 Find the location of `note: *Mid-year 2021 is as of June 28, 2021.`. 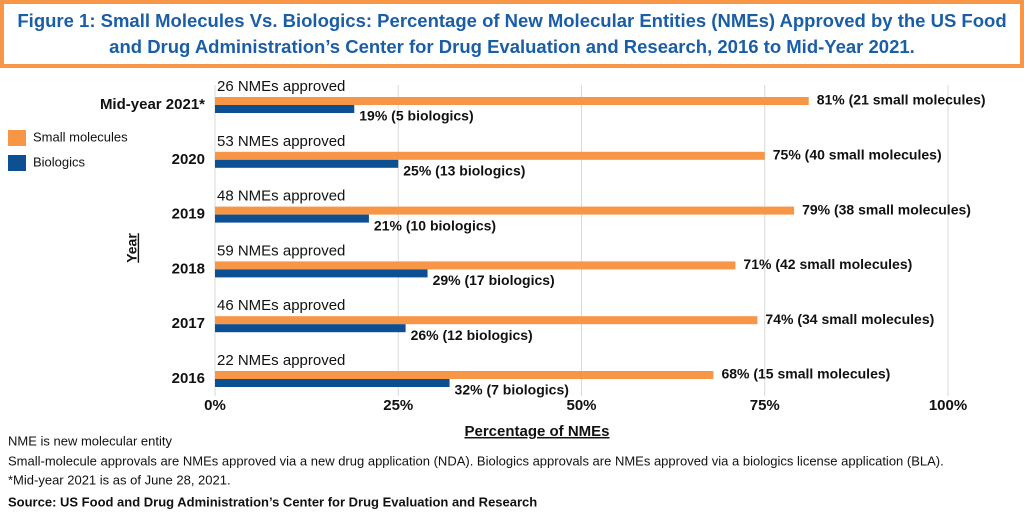

note: *Mid-year 2021 is as of June 28, 2021. is located at coordinates (119, 479).